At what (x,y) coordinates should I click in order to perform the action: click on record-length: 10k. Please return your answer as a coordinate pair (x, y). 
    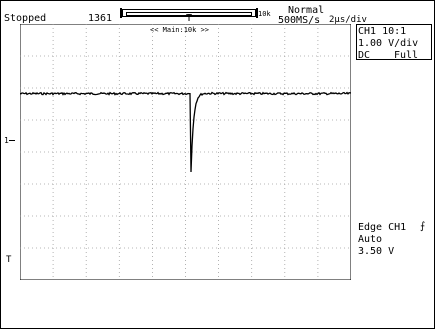
    Looking at the image, I should click on (264, 14).